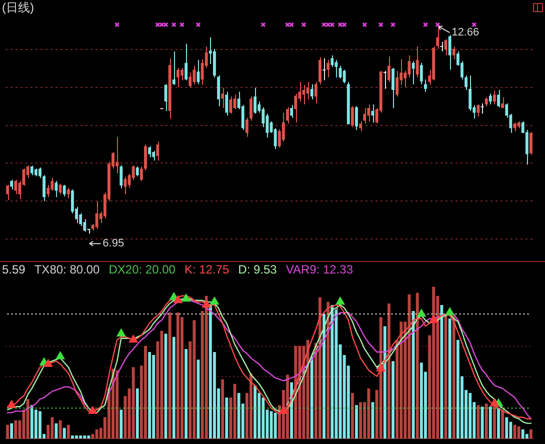  What do you see at coordinates (14, 269) in the screenshot?
I see `text: 5.59` at bounding box center [14, 269].